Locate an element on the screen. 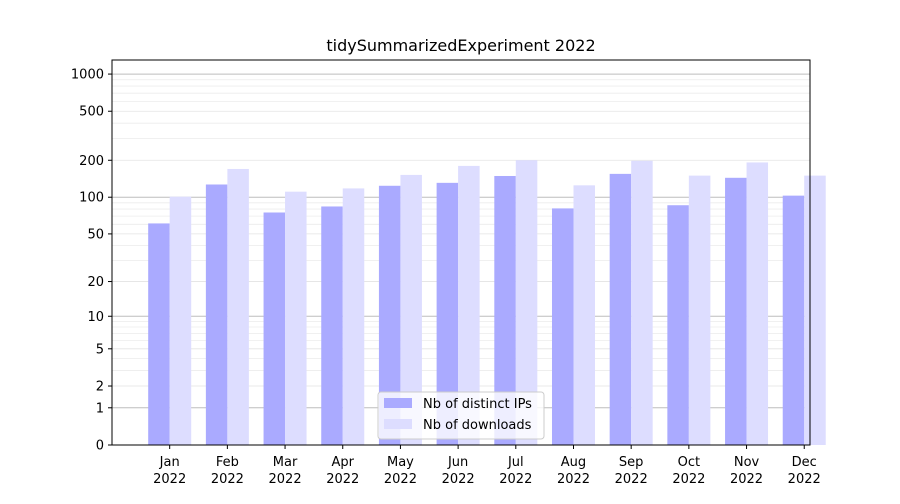 This screenshot has height=504, width=900. y-tick-label: 2 is located at coordinates (100, 387).